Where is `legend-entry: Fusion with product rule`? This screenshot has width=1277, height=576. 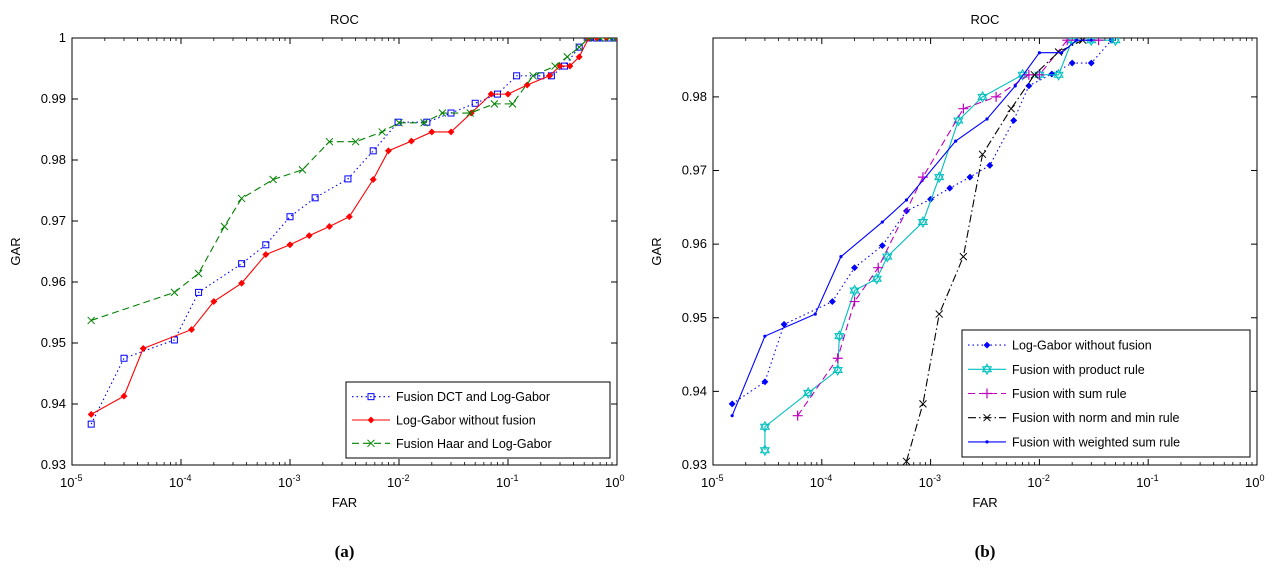 legend-entry: Fusion with product rule is located at coordinates (1078, 370).